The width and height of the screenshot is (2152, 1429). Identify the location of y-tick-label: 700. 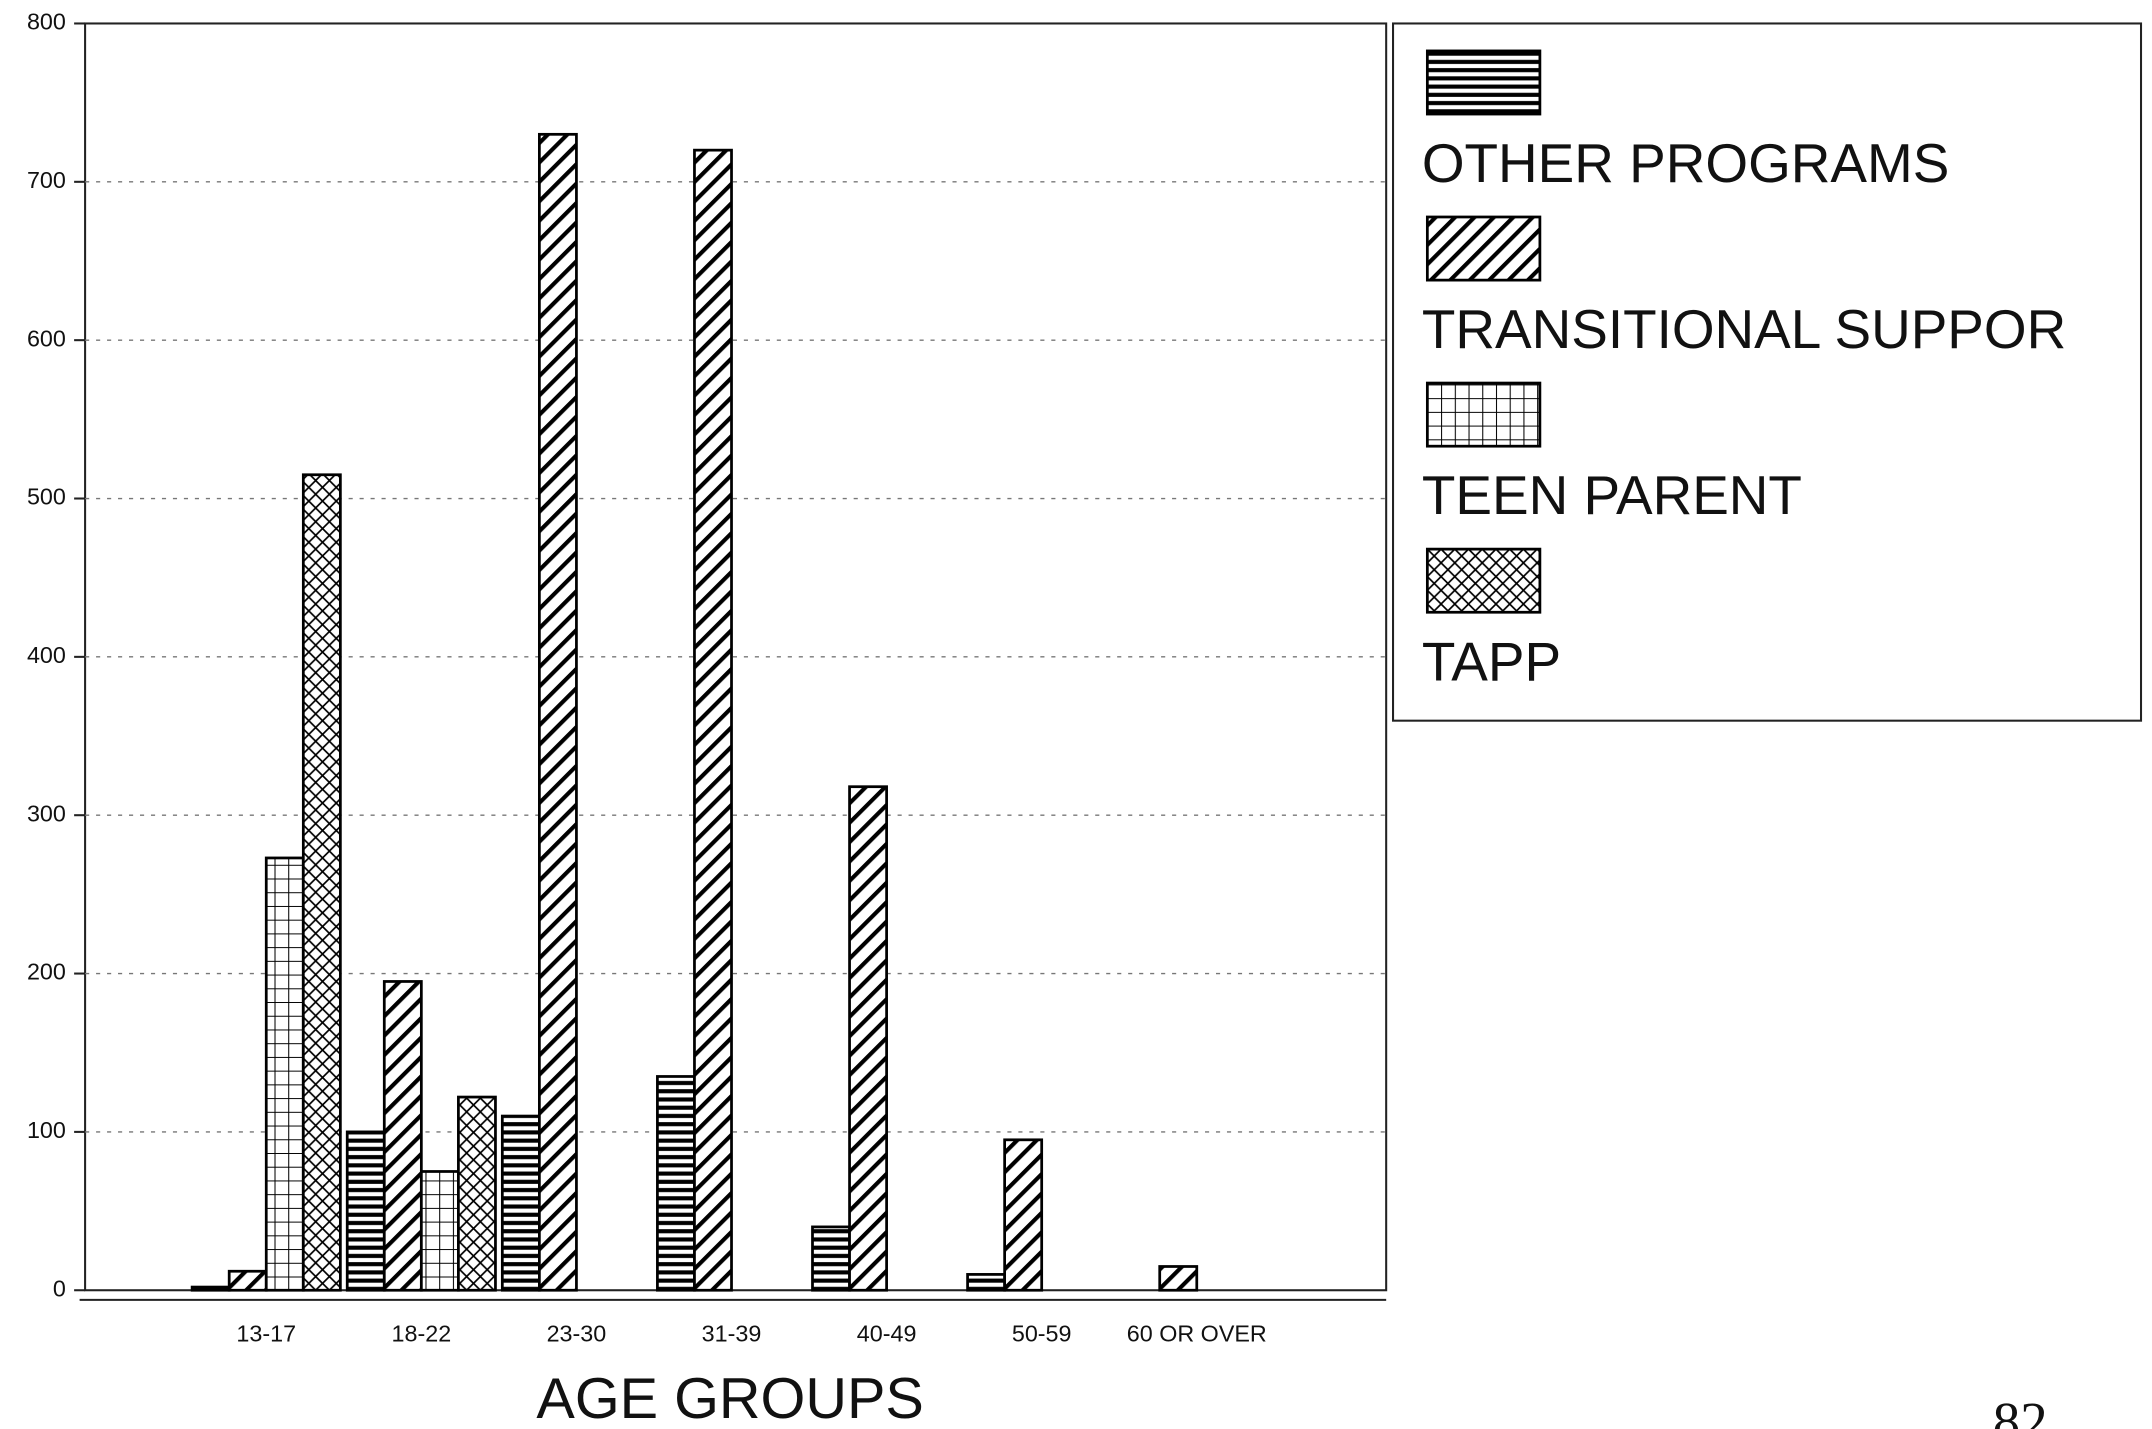
(46, 180).